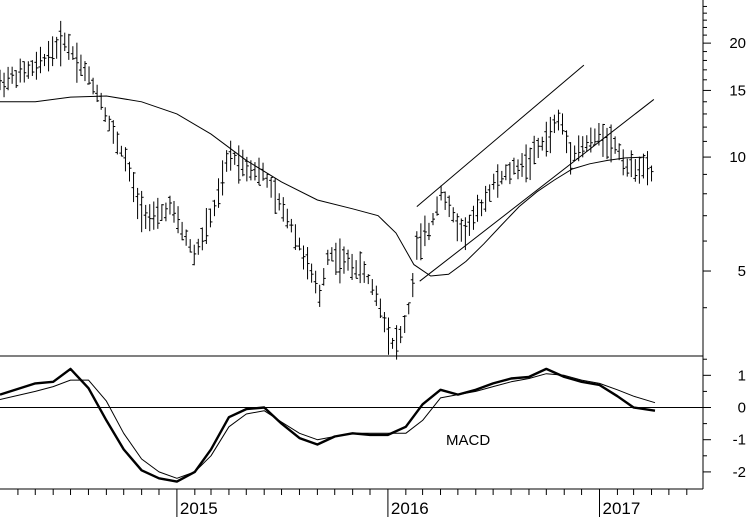  I want to click on price-trendlines, so click(535, 173).